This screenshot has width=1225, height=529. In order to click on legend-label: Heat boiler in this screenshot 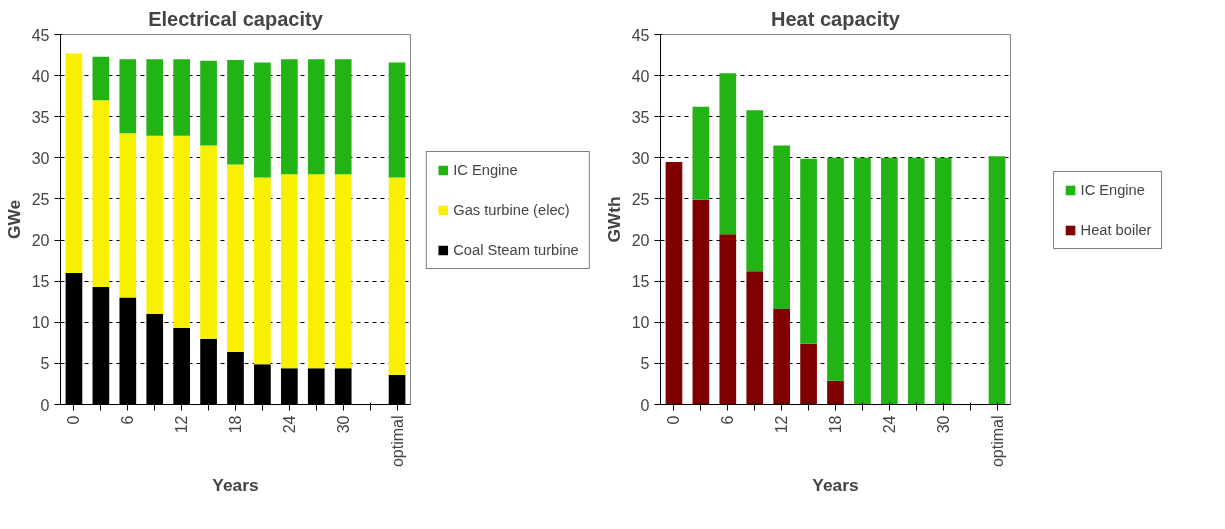, I will do `click(1116, 230)`.